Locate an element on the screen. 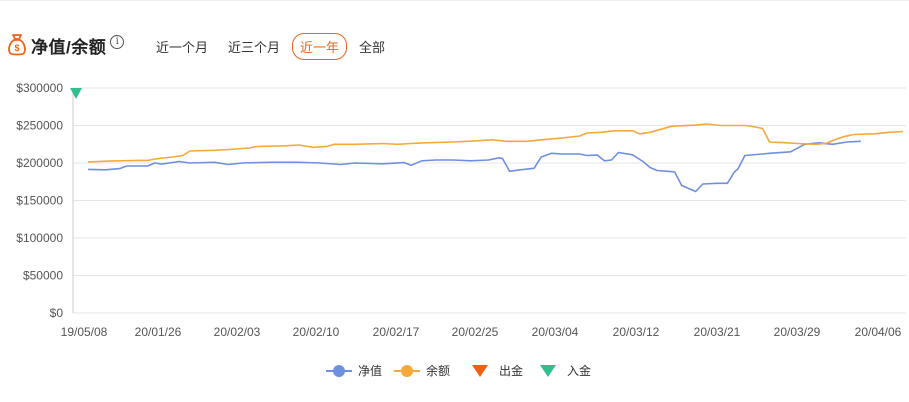 This screenshot has height=402, width=909. deposit-marker is located at coordinates (76, 93).